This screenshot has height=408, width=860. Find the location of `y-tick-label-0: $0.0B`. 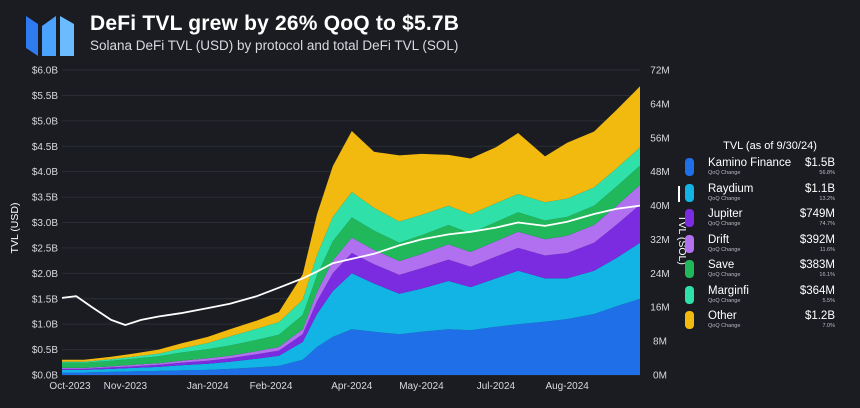

y-tick-label-0: $0.0B is located at coordinates (45, 376).